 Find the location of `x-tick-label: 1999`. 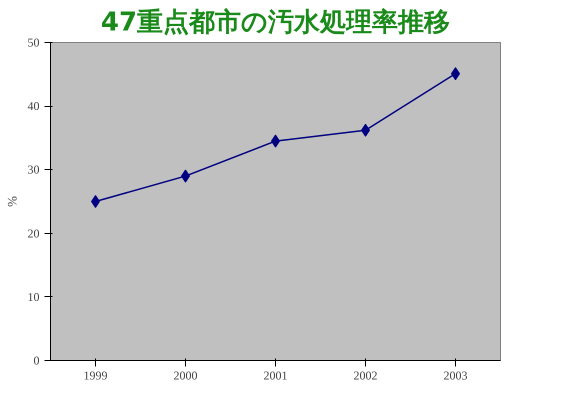

x-tick-label: 1999 is located at coordinates (96, 375).